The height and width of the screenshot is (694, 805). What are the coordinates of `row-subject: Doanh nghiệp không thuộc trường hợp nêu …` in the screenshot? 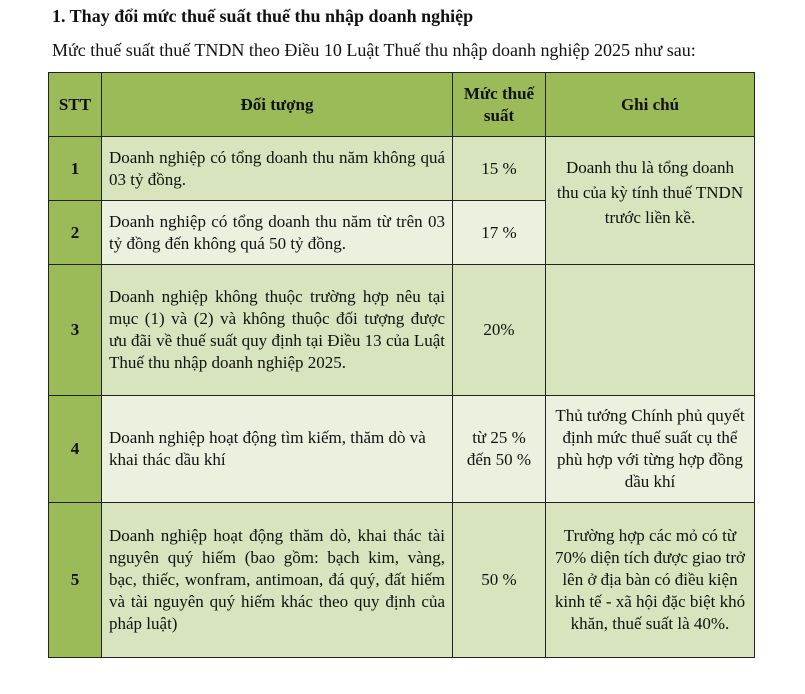 It's located at (277, 330).